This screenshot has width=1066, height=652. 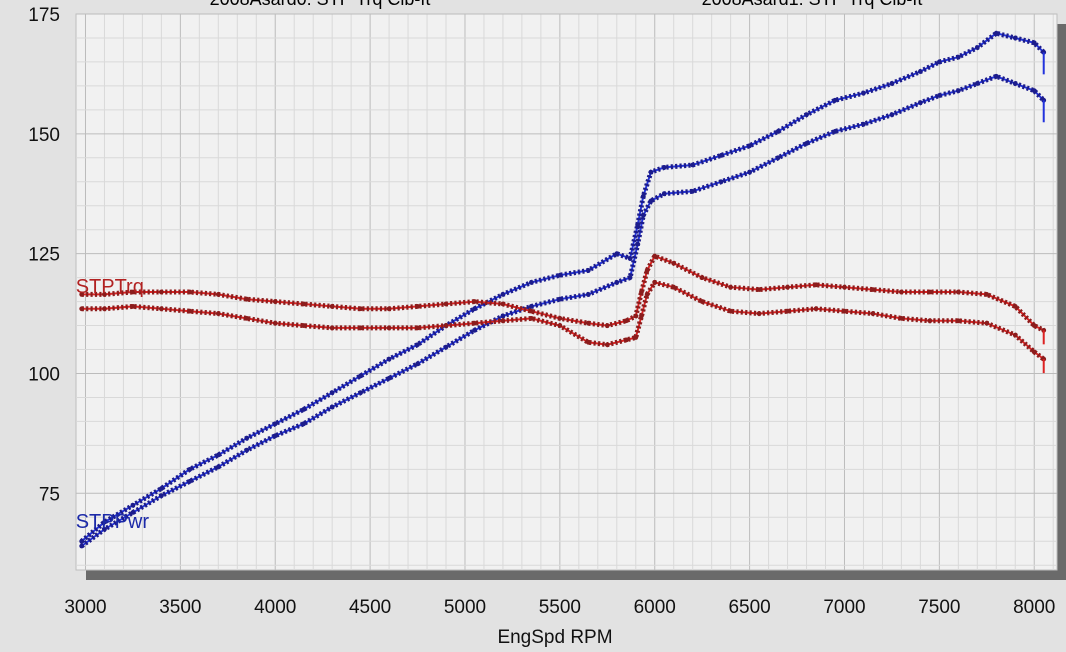 What do you see at coordinates (554, 637) in the screenshot?
I see `x-axis-title: EngSpd RPM` at bounding box center [554, 637].